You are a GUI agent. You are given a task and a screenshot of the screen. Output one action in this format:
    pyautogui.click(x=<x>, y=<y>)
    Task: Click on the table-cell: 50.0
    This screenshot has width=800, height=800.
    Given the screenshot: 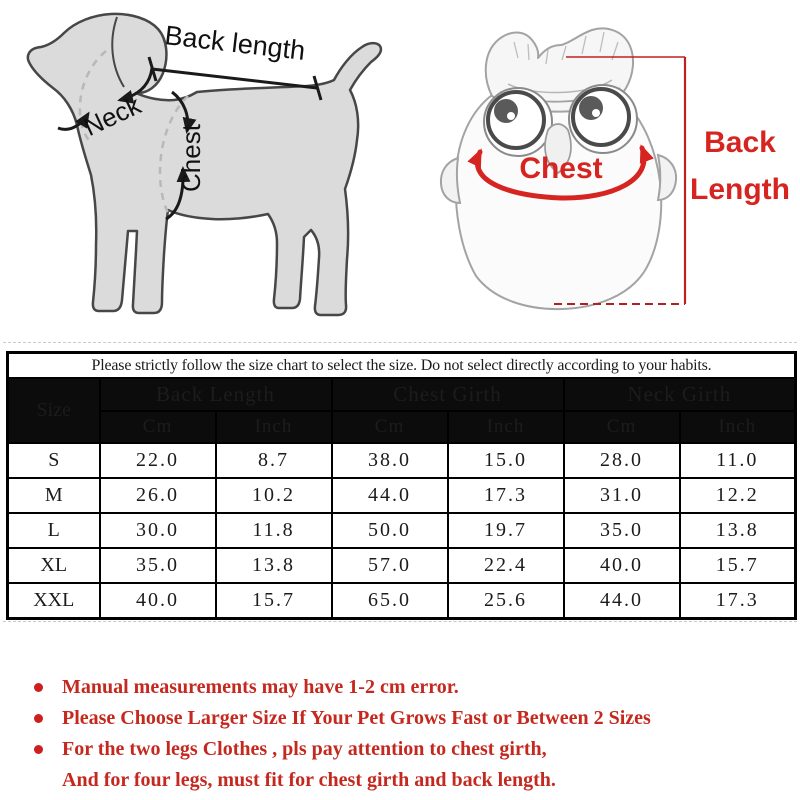 What is the action you would take?
    pyautogui.click(x=389, y=530)
    